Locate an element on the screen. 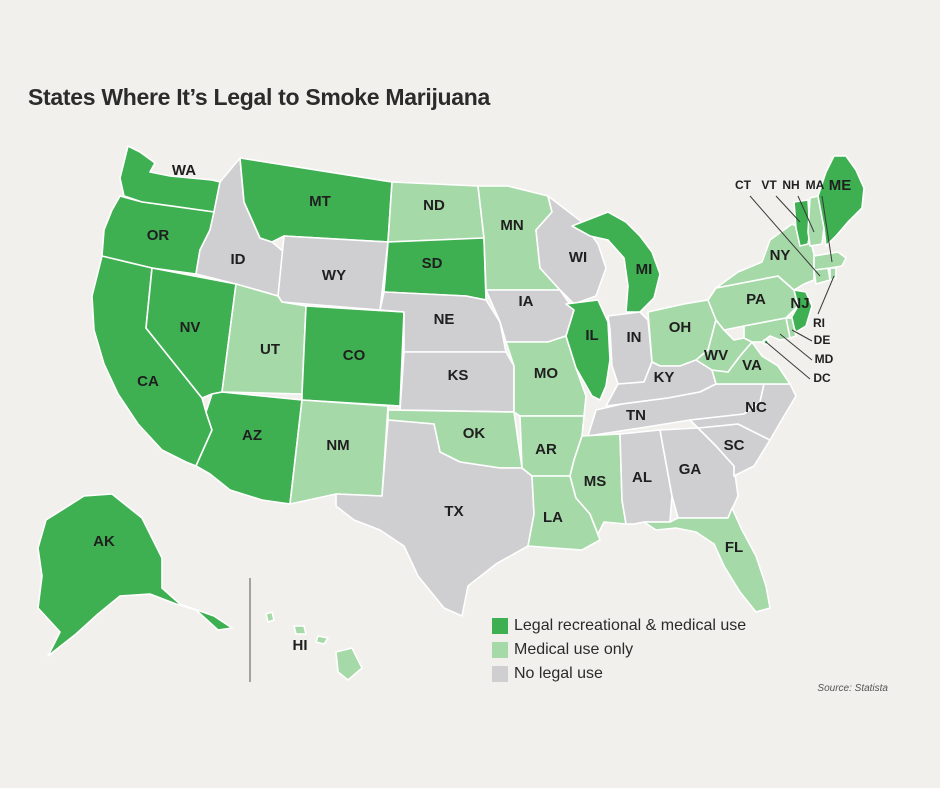  state-label-me: ME is located at coordinates (840, 185).